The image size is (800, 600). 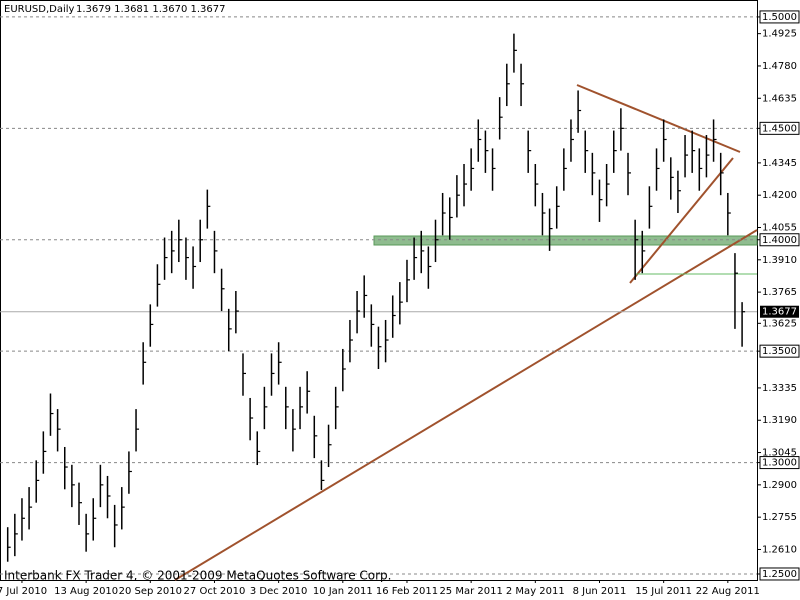 I want to click on y-tick-label: 1.3190, so click(x=779, y=420).